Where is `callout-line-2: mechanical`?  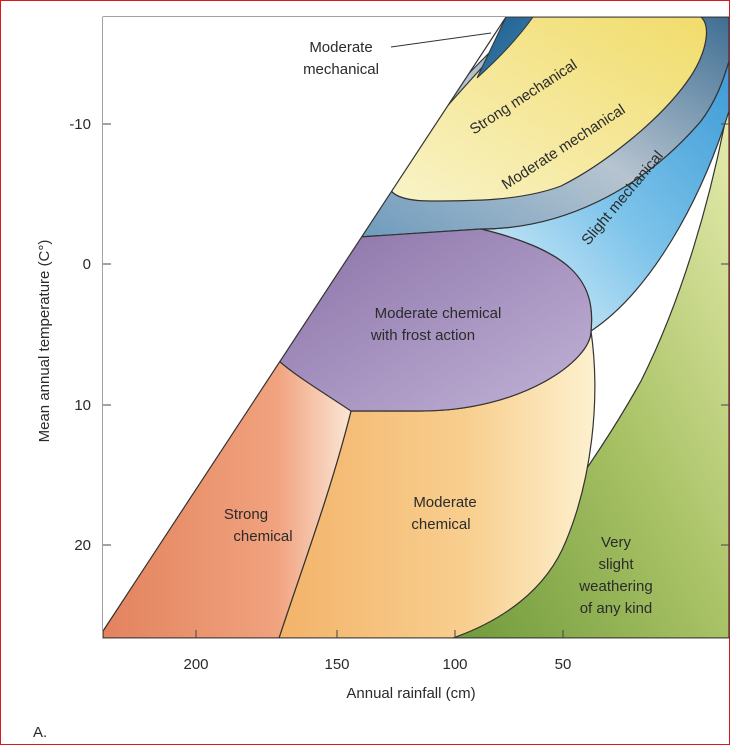 callout-line-2: mechanical is located at coordinates (341, 69).